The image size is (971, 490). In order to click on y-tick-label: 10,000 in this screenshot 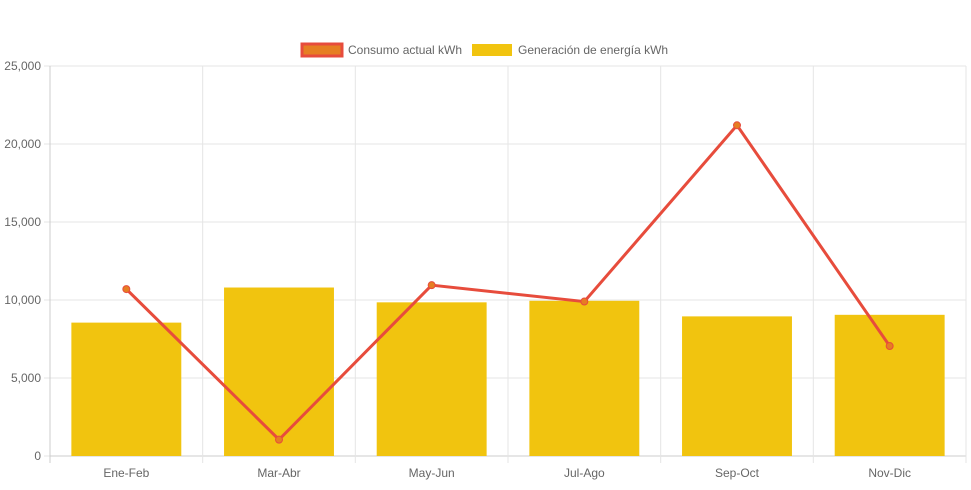, I will do `click(22, 300)`.